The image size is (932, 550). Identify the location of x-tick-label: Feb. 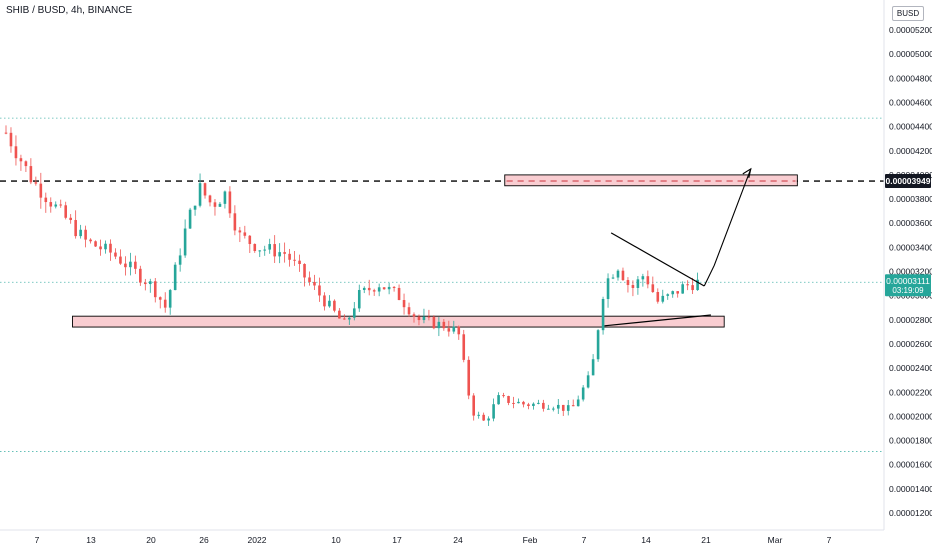
(530, 540).